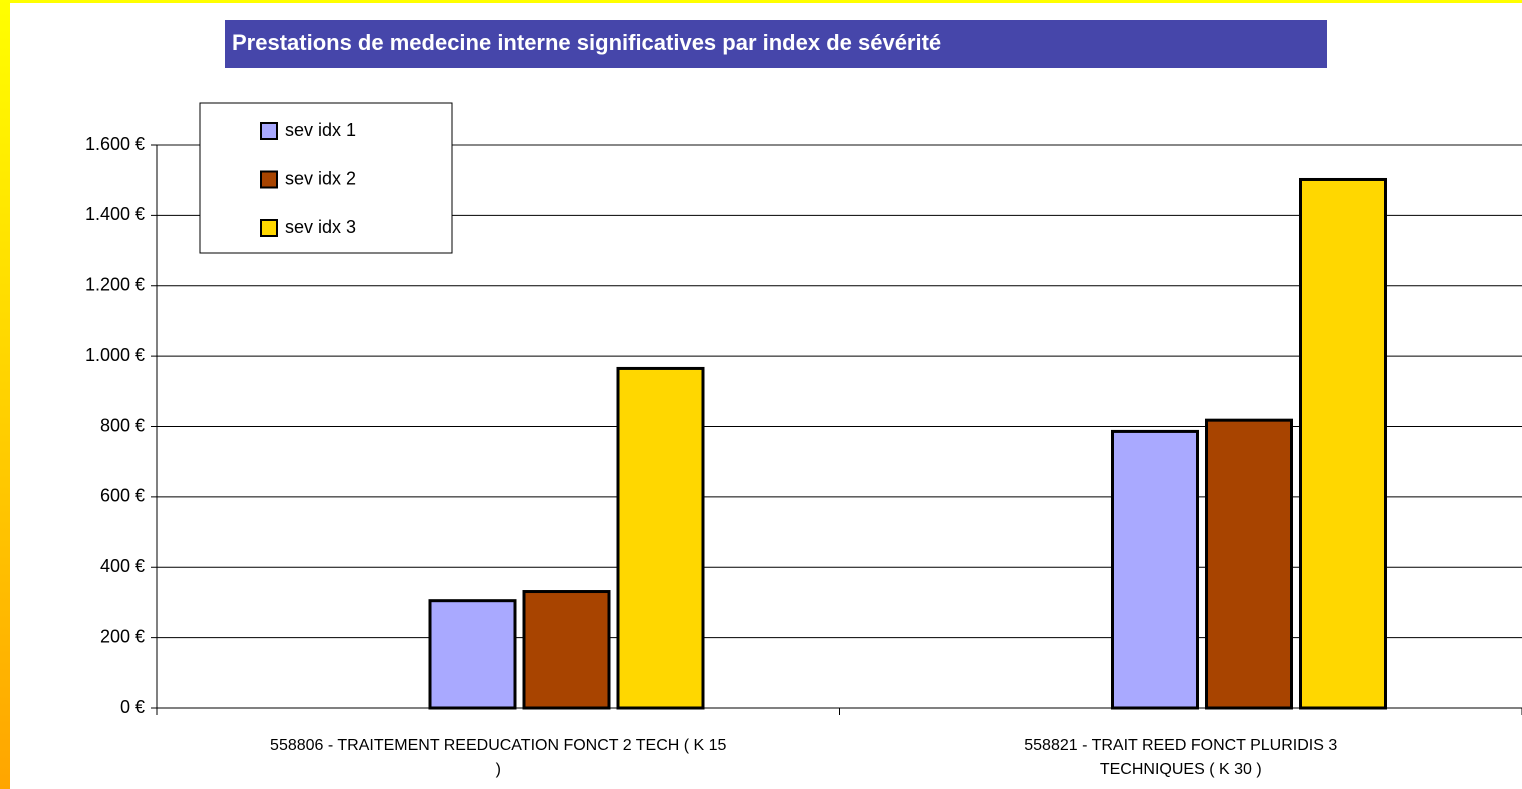 The width and height of the screenshot is (1522, 789). Describe the element at coordinates (122, 425) in the screenshot. I see `y-tick-label: 800 €` at that location.